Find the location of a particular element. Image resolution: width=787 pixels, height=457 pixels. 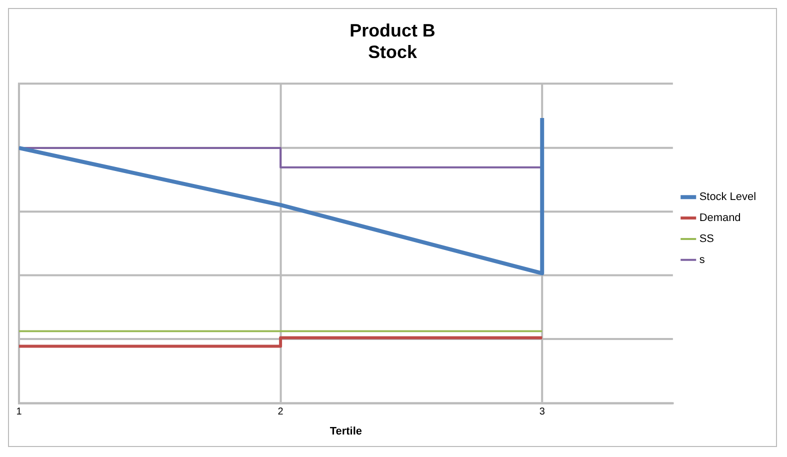

legend-label: SS is located at coordinates (706, 238).